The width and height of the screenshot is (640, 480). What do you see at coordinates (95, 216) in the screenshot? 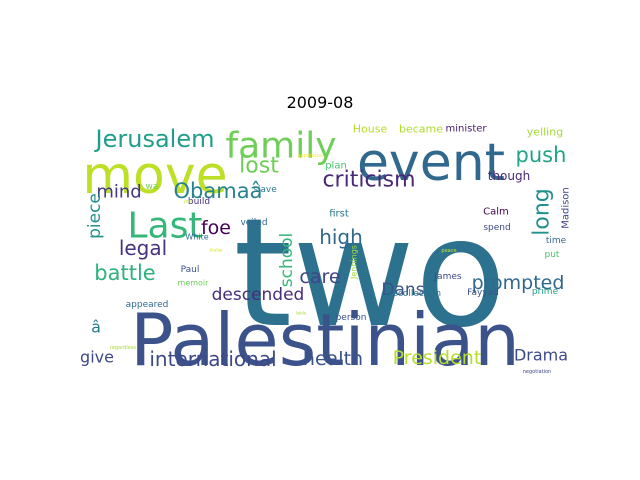
I see `word-piece: piece` at bounding box center [95, 216].